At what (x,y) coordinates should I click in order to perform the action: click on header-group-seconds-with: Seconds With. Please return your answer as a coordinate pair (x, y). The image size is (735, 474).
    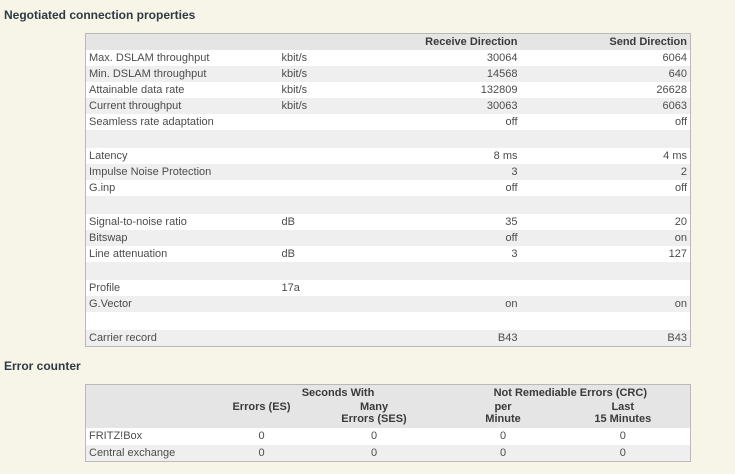
    Looking at the image, I should click on (338, 392).